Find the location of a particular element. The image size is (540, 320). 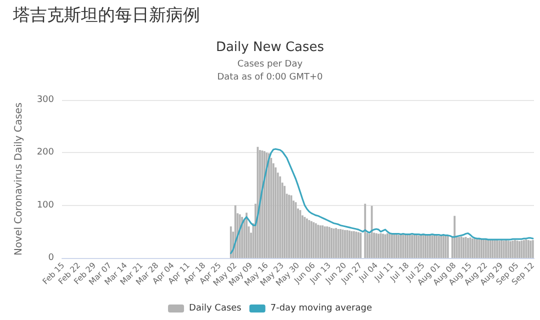

chart-subtitle: Daily New Cases is located at coordinates (270, 47).